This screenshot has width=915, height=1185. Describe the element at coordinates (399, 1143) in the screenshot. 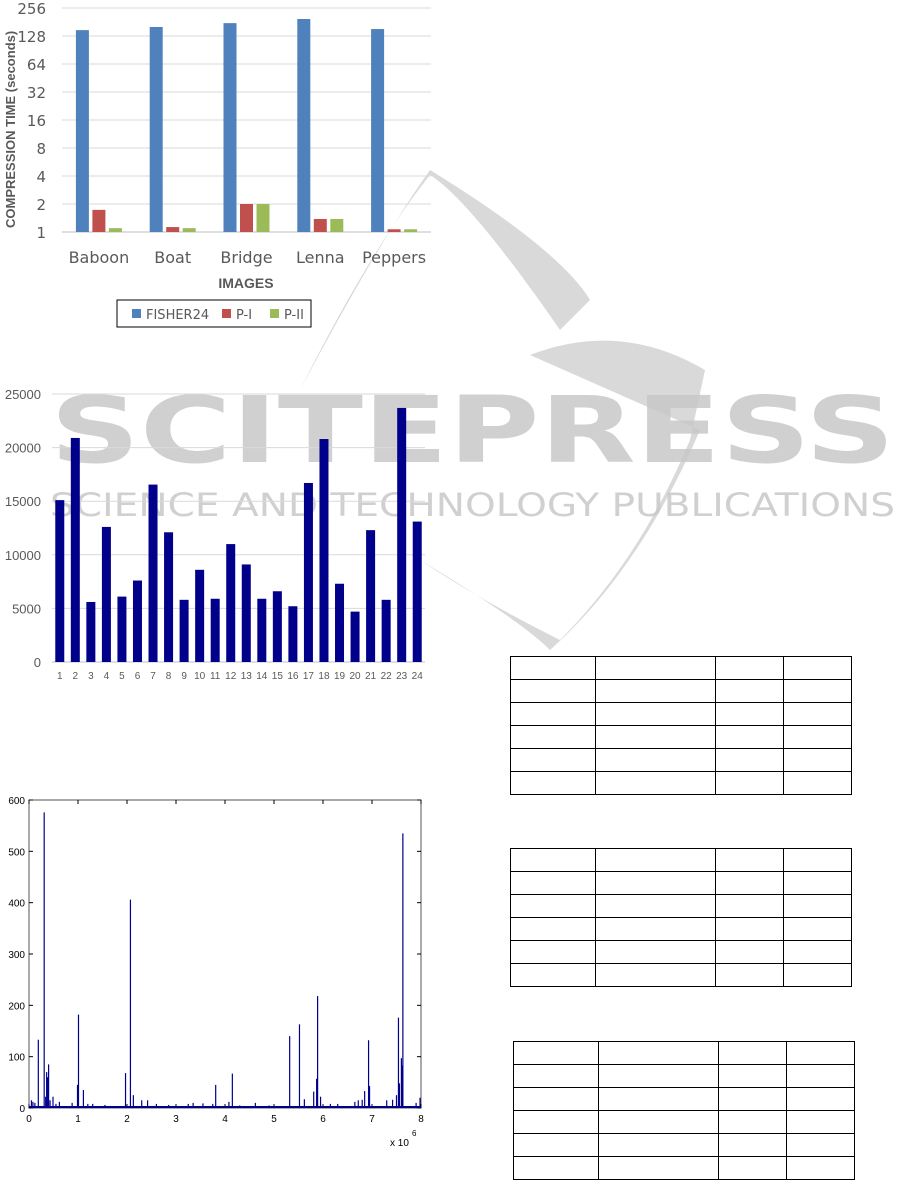

I see `x-multiplier-label: x 10` at that location.